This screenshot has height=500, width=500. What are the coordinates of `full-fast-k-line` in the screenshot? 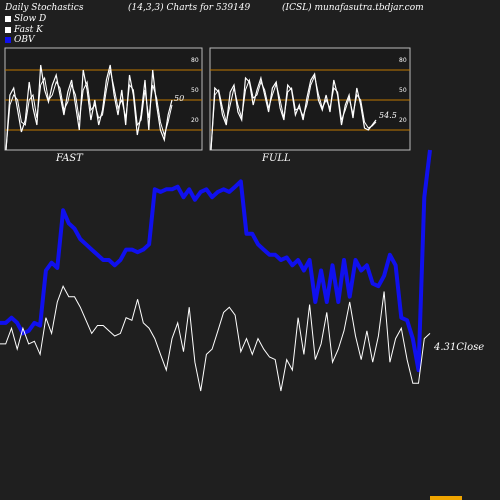 It's located at (293, 111).